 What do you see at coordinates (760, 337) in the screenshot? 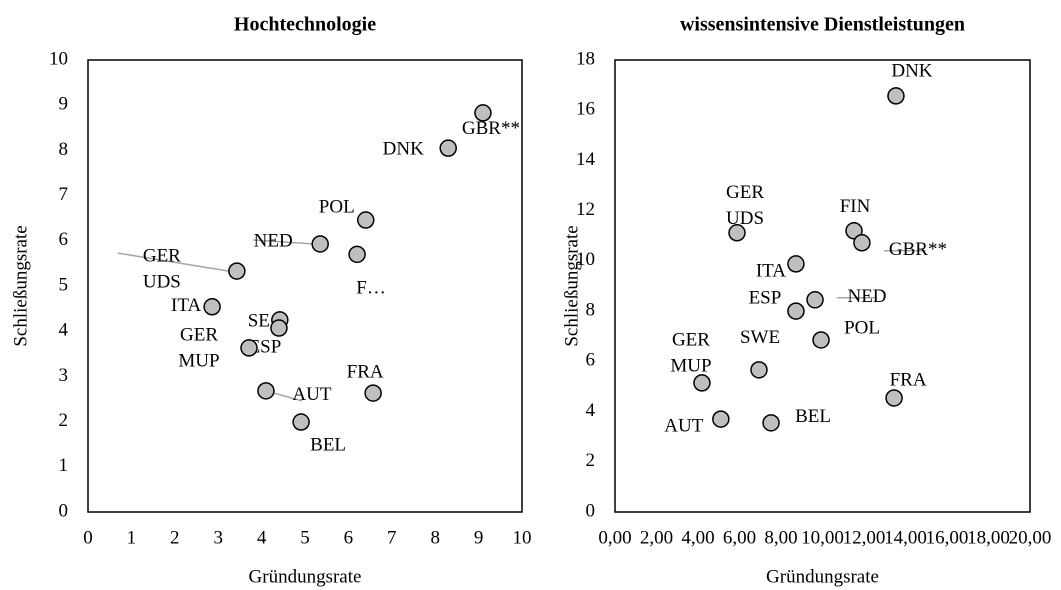
I see `point-label: SWE` at bounding box center [760, 337].